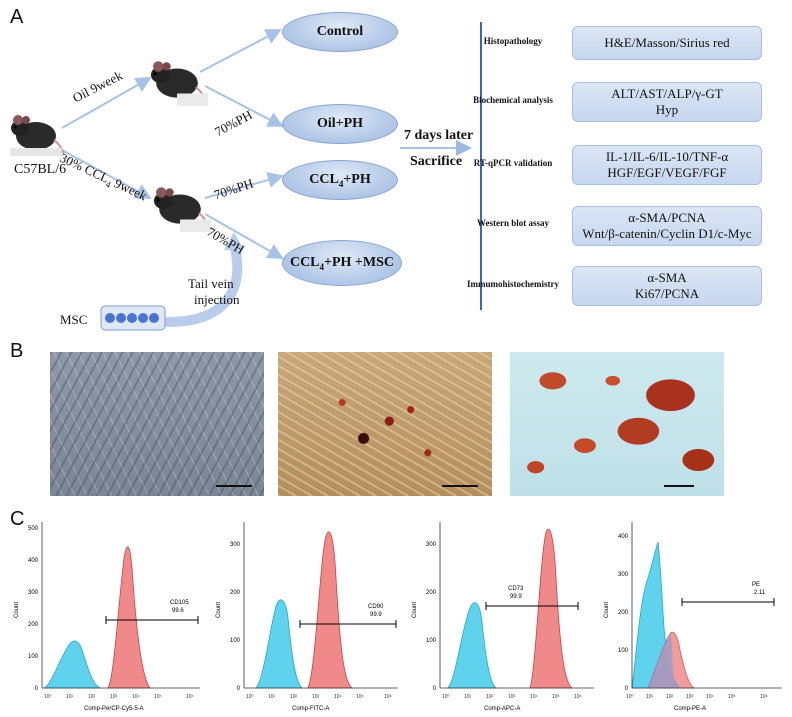 The image size is (792, 717). What do you see at coordinates (436, 161) in the screenshot?
I see `sacrifice-label: Sacrifice` at bounding box center [436, 161].